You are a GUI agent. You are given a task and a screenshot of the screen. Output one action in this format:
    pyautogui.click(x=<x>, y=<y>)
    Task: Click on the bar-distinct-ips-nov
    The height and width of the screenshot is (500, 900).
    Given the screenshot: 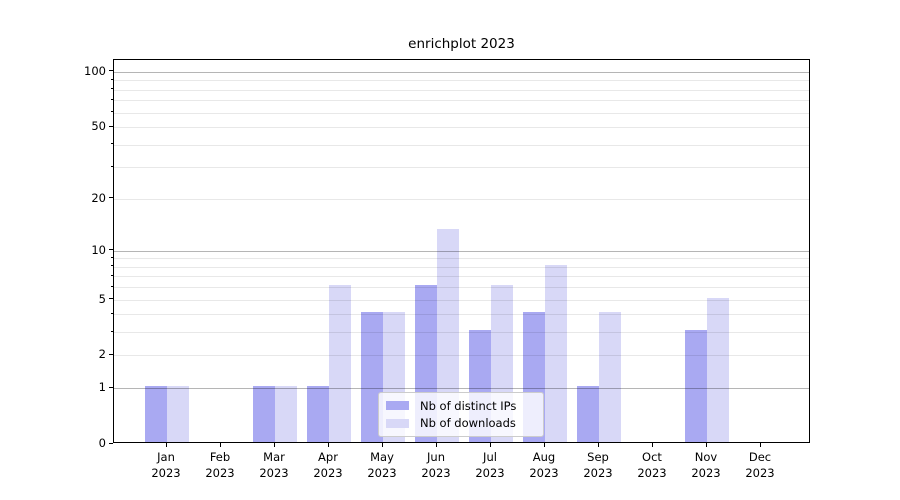 What is the action you would take?
    pyautogui.click(x=696, y=386)
    